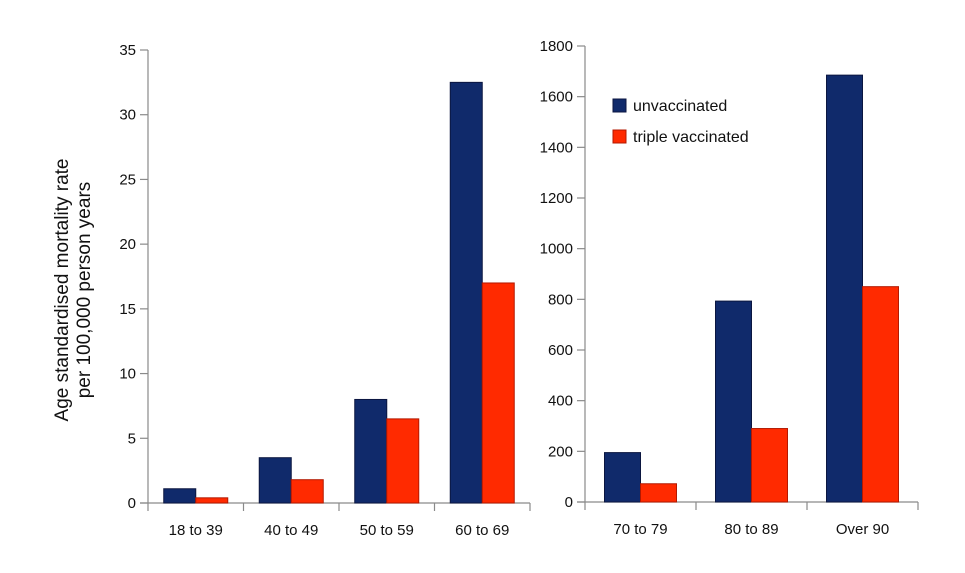 The image size is (965, 573). Describe the element at coordinates (127, 244) in the screenshot. I see `y-tick-label: 20` at that location.